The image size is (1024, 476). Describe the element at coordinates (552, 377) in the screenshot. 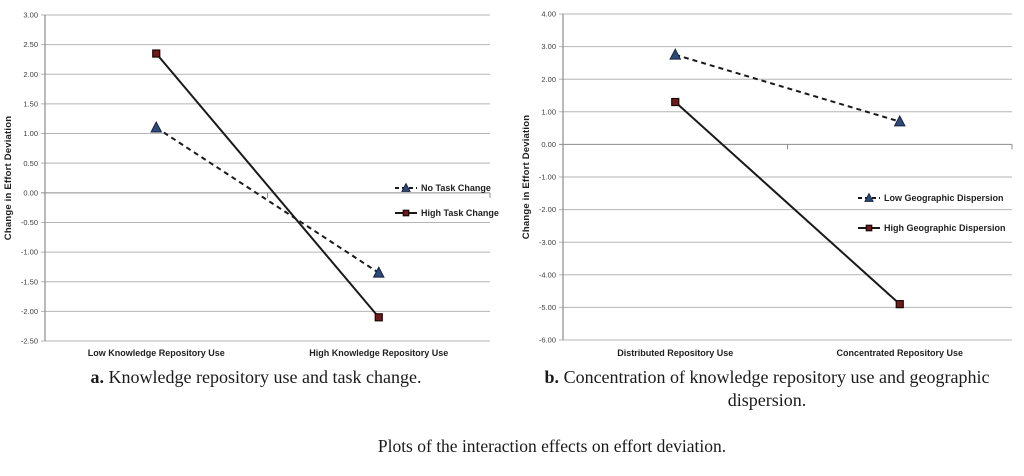

I see `caption-b-label: b.` at that location.